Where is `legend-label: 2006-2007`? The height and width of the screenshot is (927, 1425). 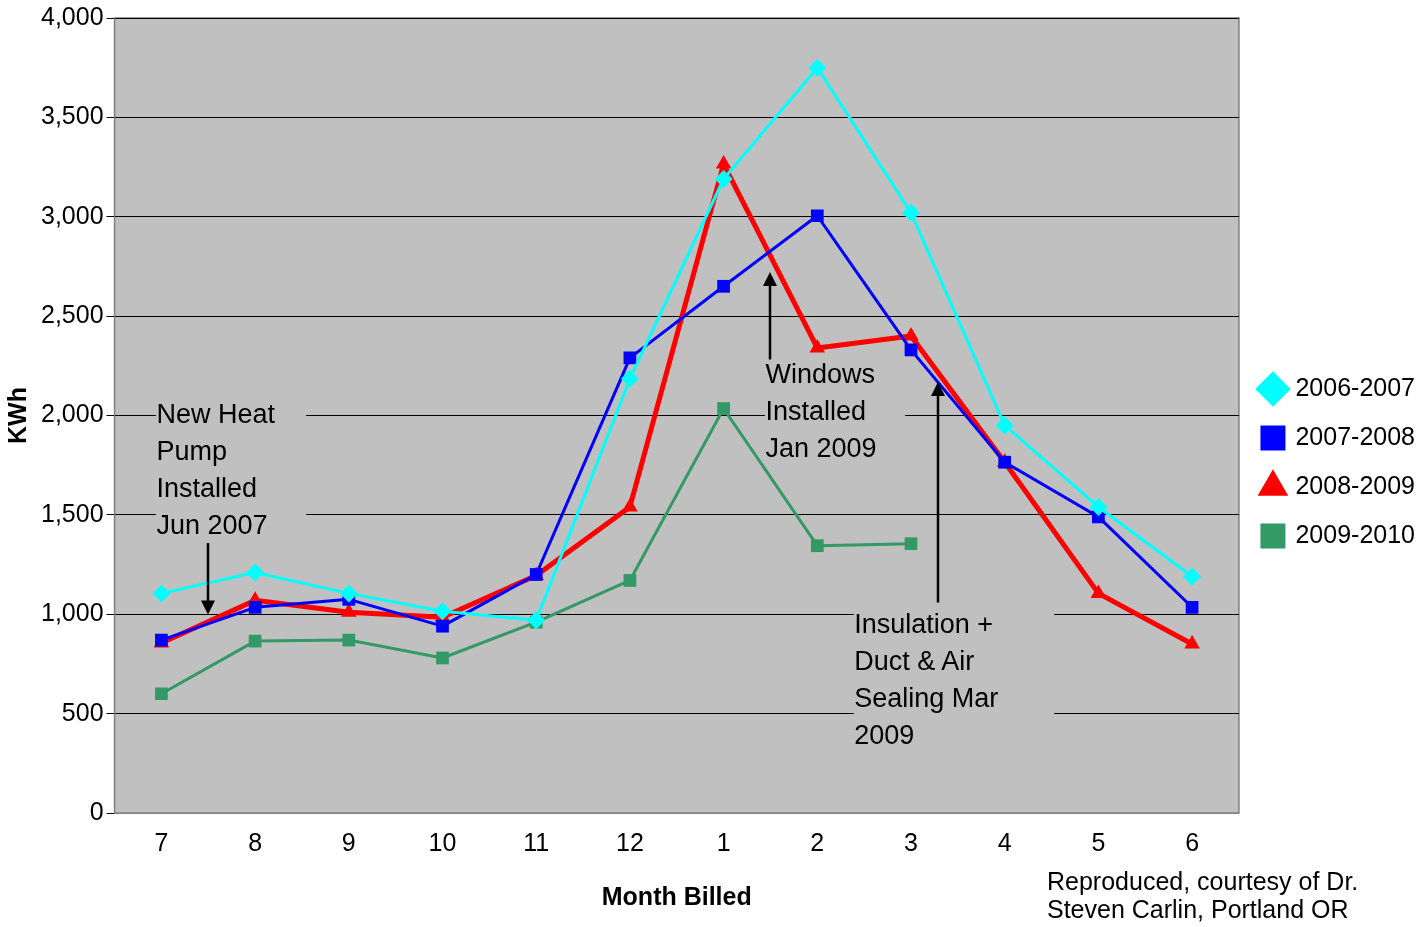 legend-label: 2006-2007 is located at coordinates (1355, 386).